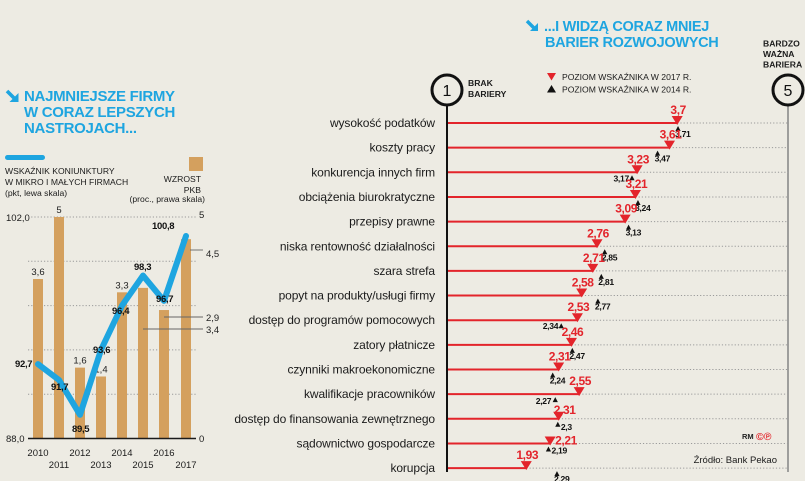 This screenshot has width=805, height=481. What do you see at coordinates (403, 148) in the screenshot?
I see `barrier-label: koszty pracy` at bounding box center [403, 148].